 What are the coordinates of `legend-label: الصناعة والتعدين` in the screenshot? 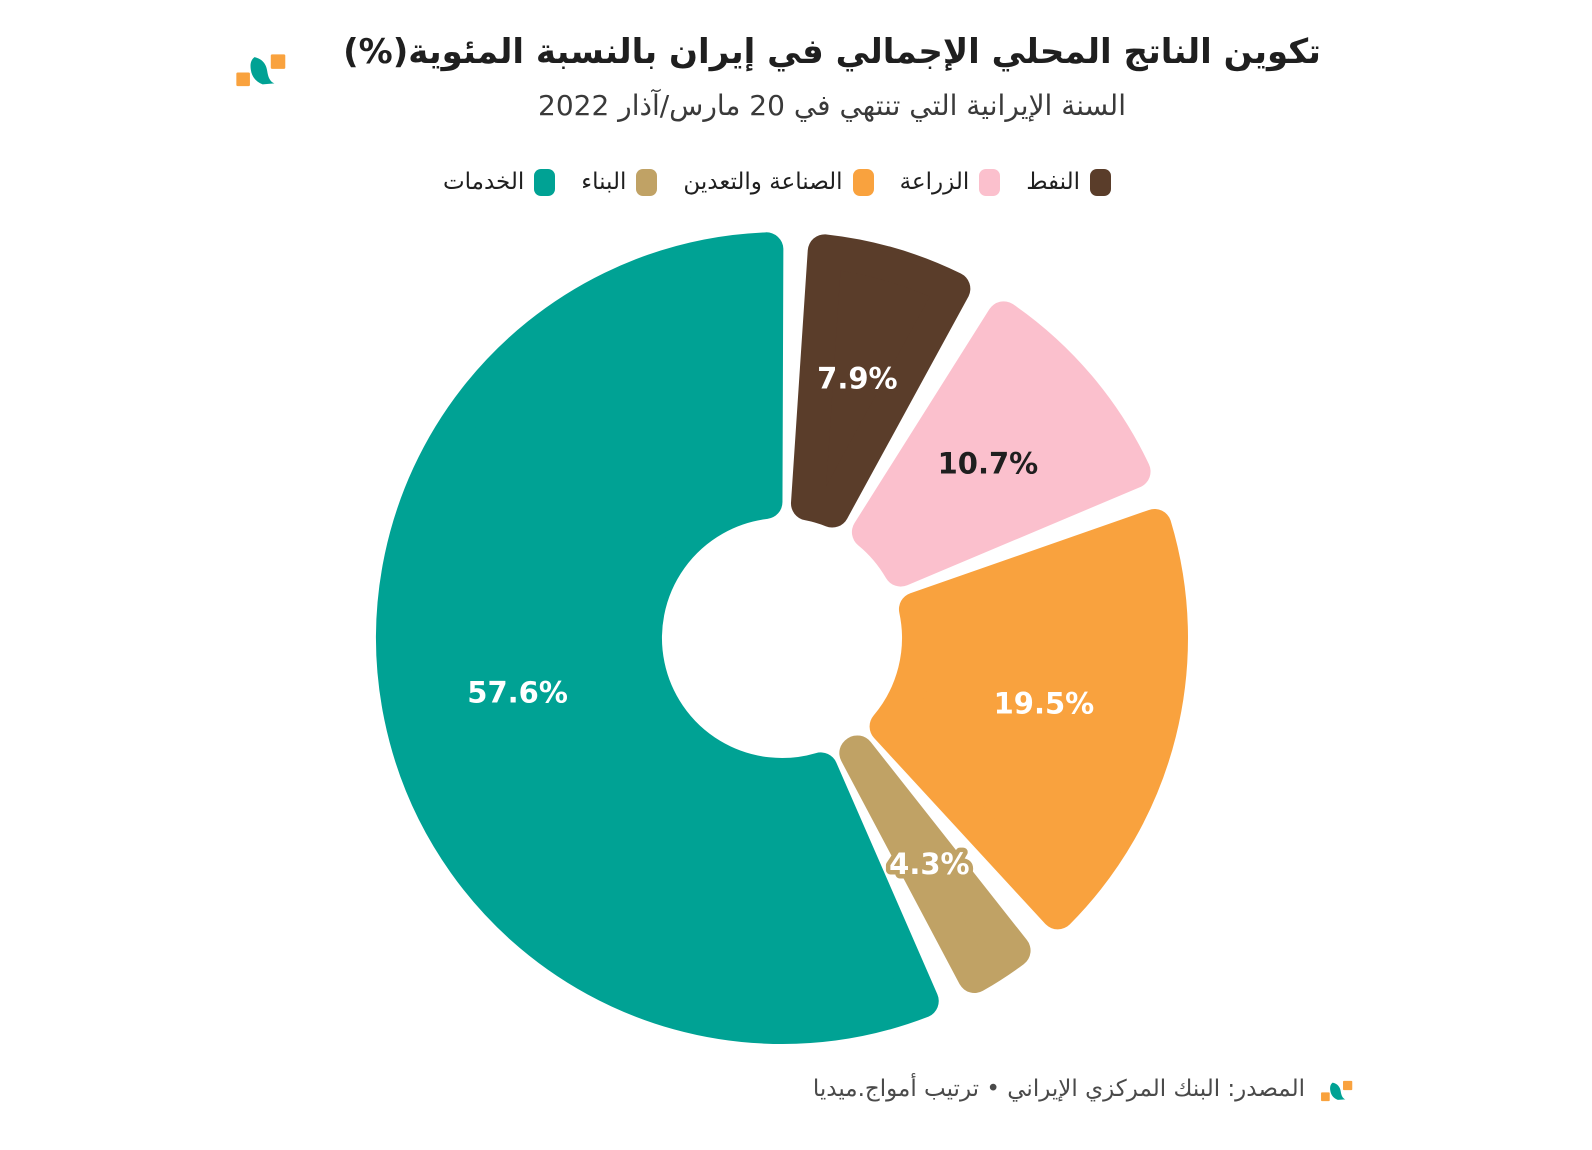 It's located at (763, 182).